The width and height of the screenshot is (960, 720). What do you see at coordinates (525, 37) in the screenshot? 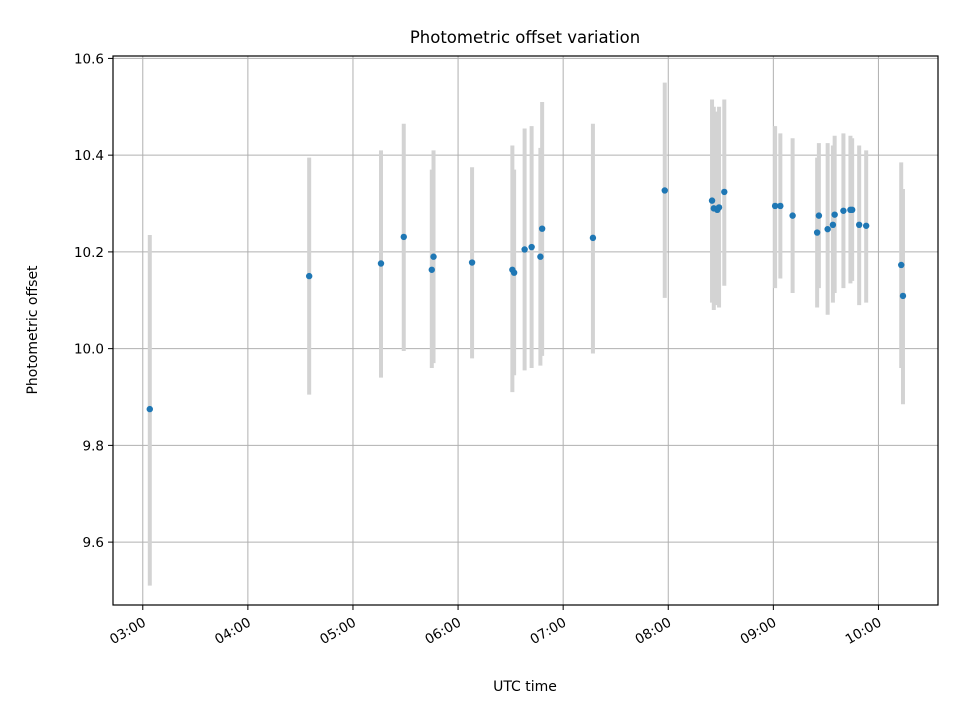
I see `chart-title: Photometric offset variation` at bounding box center [525, 37].